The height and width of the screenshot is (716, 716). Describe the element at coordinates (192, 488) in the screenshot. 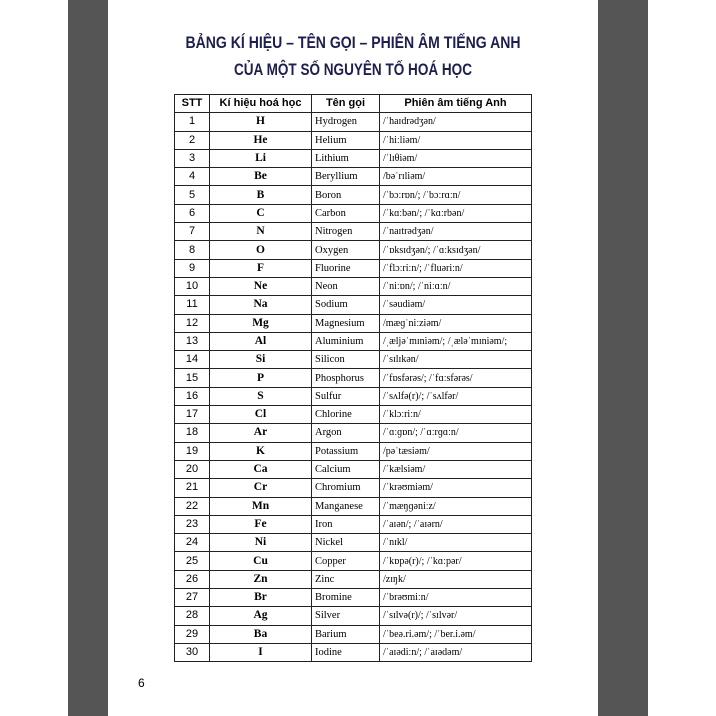

I see `table-cell: 21` at that location.